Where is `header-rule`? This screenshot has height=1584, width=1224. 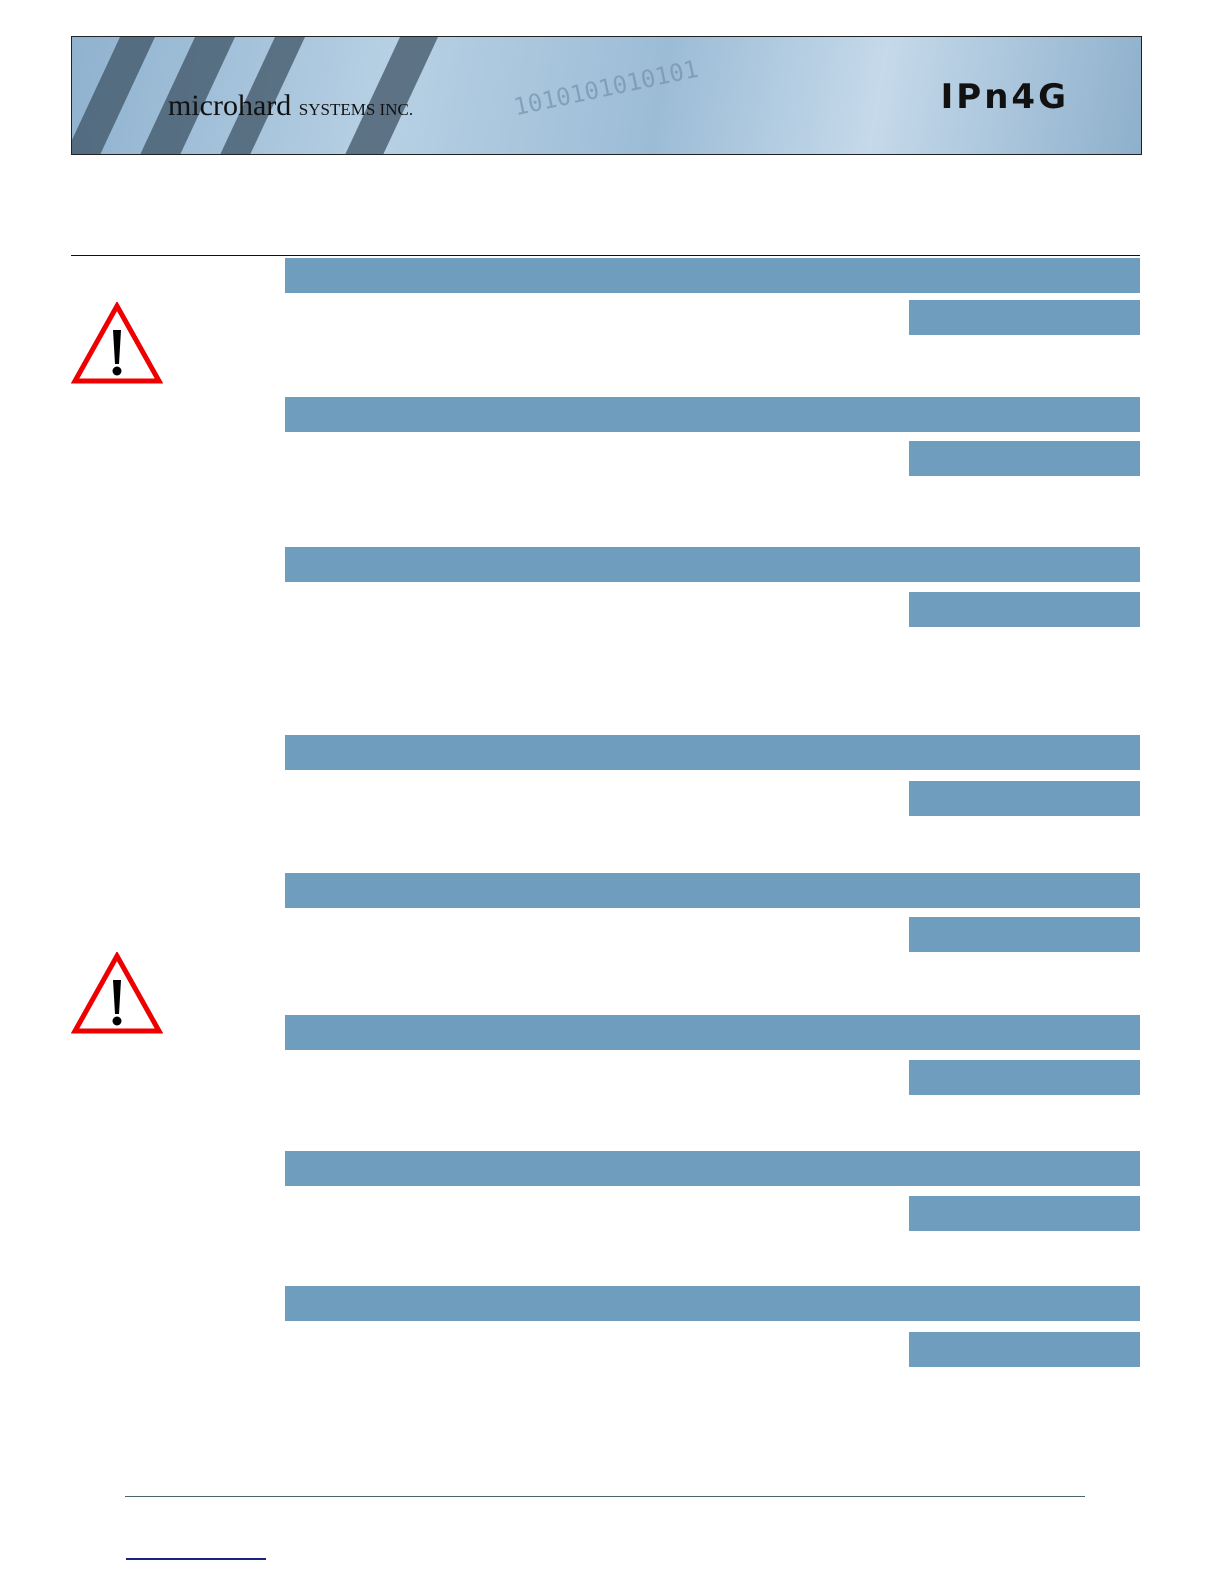
header-rule is located at coordinates (605, 255).